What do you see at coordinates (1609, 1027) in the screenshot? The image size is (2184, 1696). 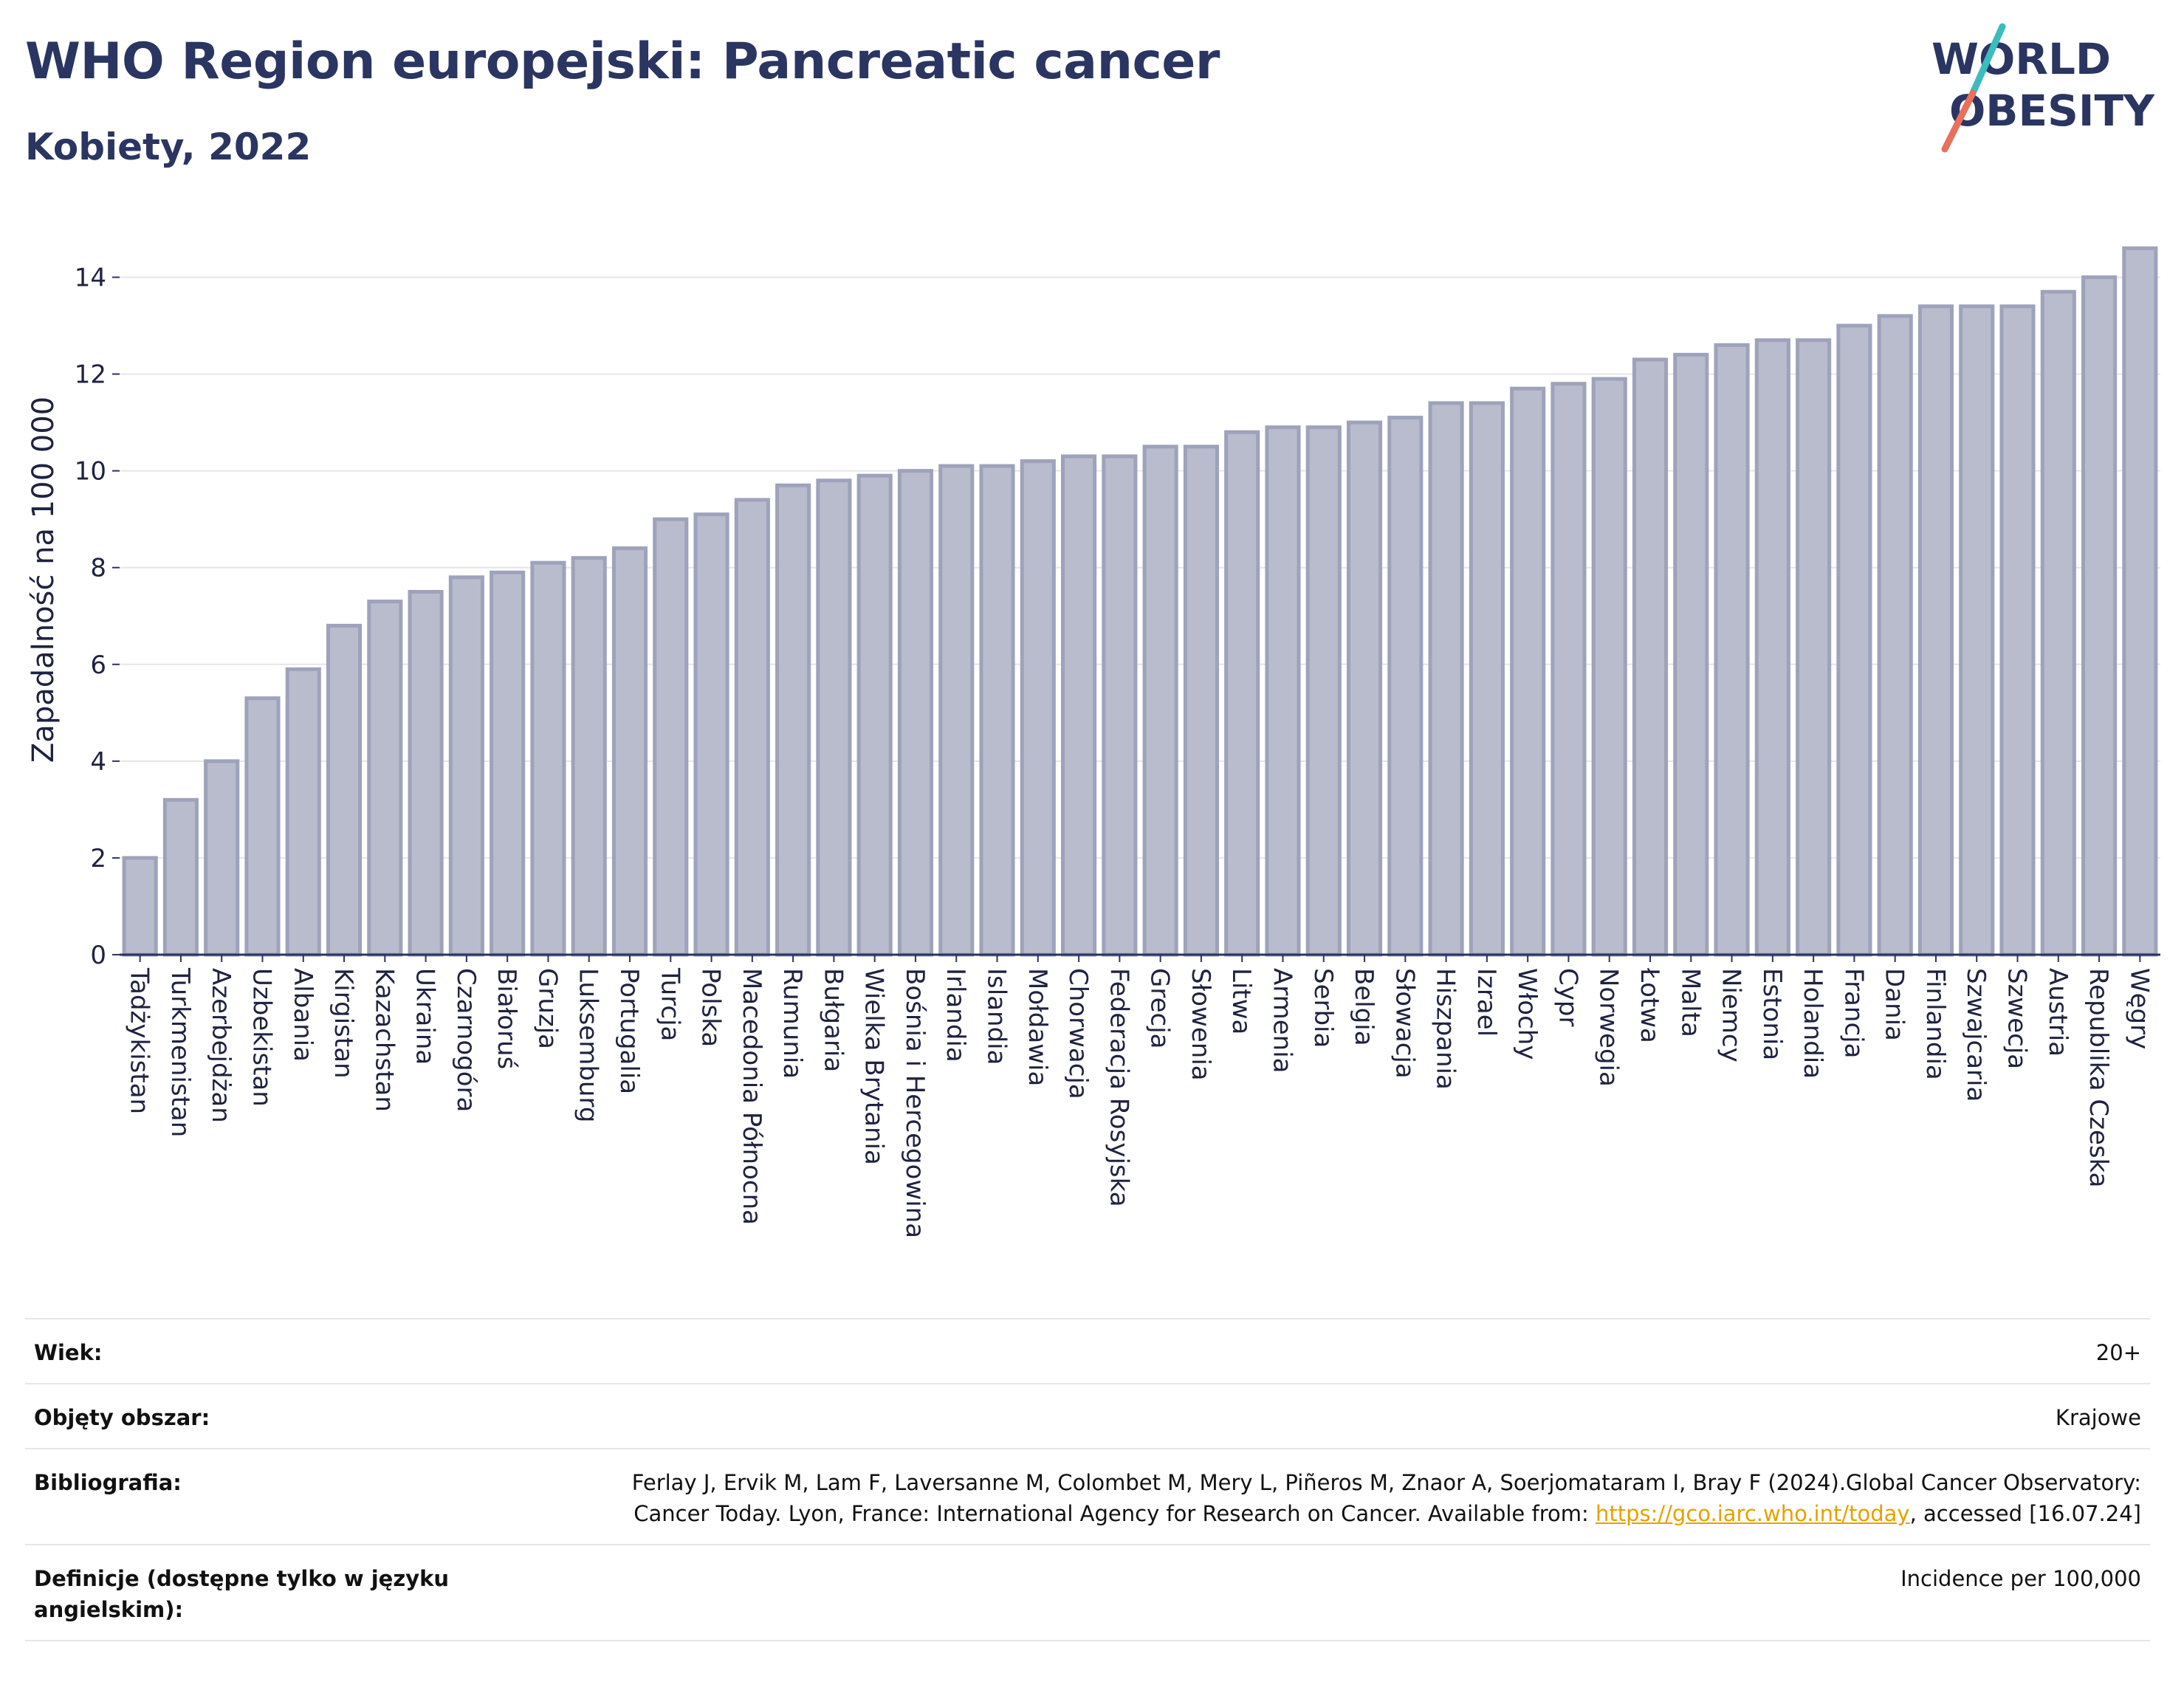 I see `x-tick-label: Norwegia` at bounding box center [1609, 1027].